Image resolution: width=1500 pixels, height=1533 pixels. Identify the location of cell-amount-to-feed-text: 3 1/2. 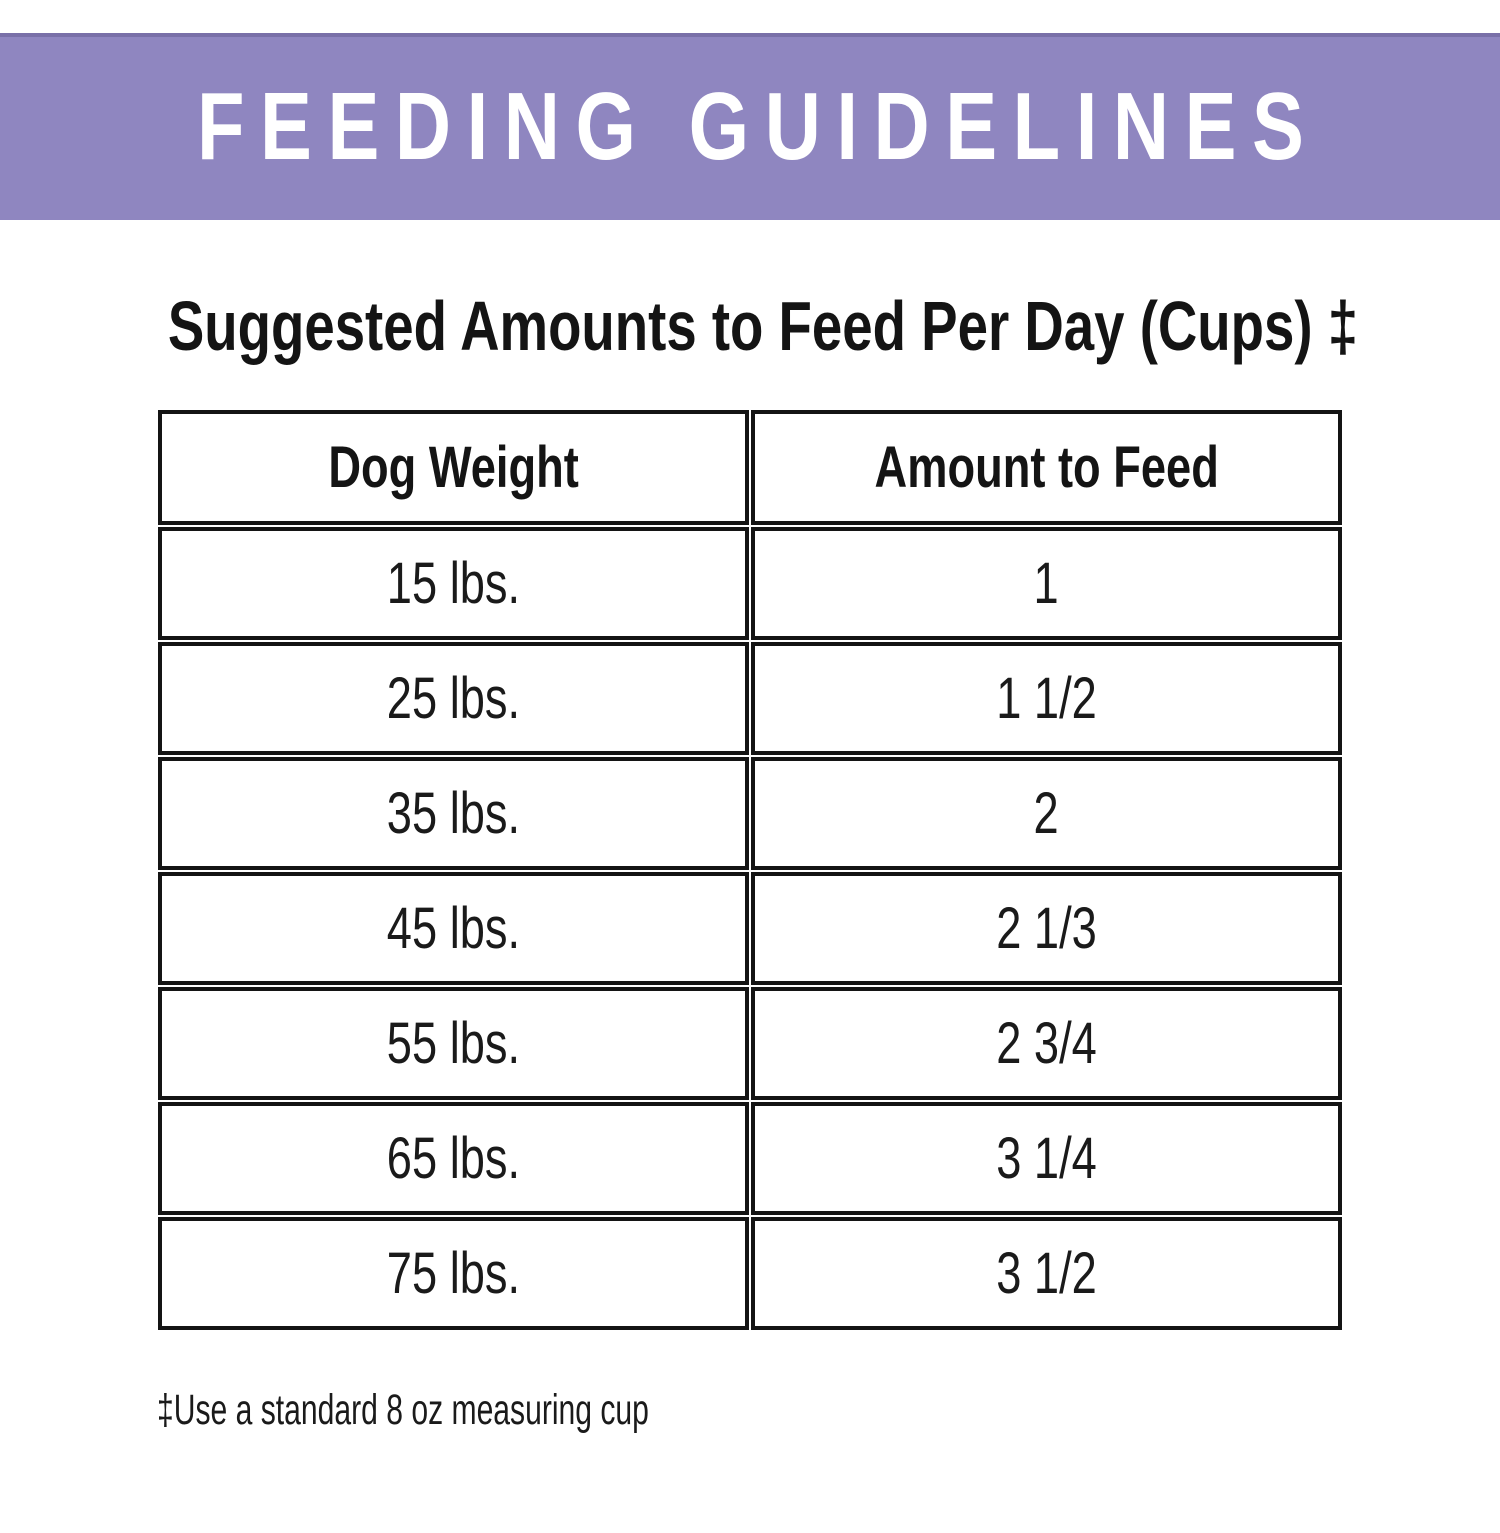
(1046, 1273).